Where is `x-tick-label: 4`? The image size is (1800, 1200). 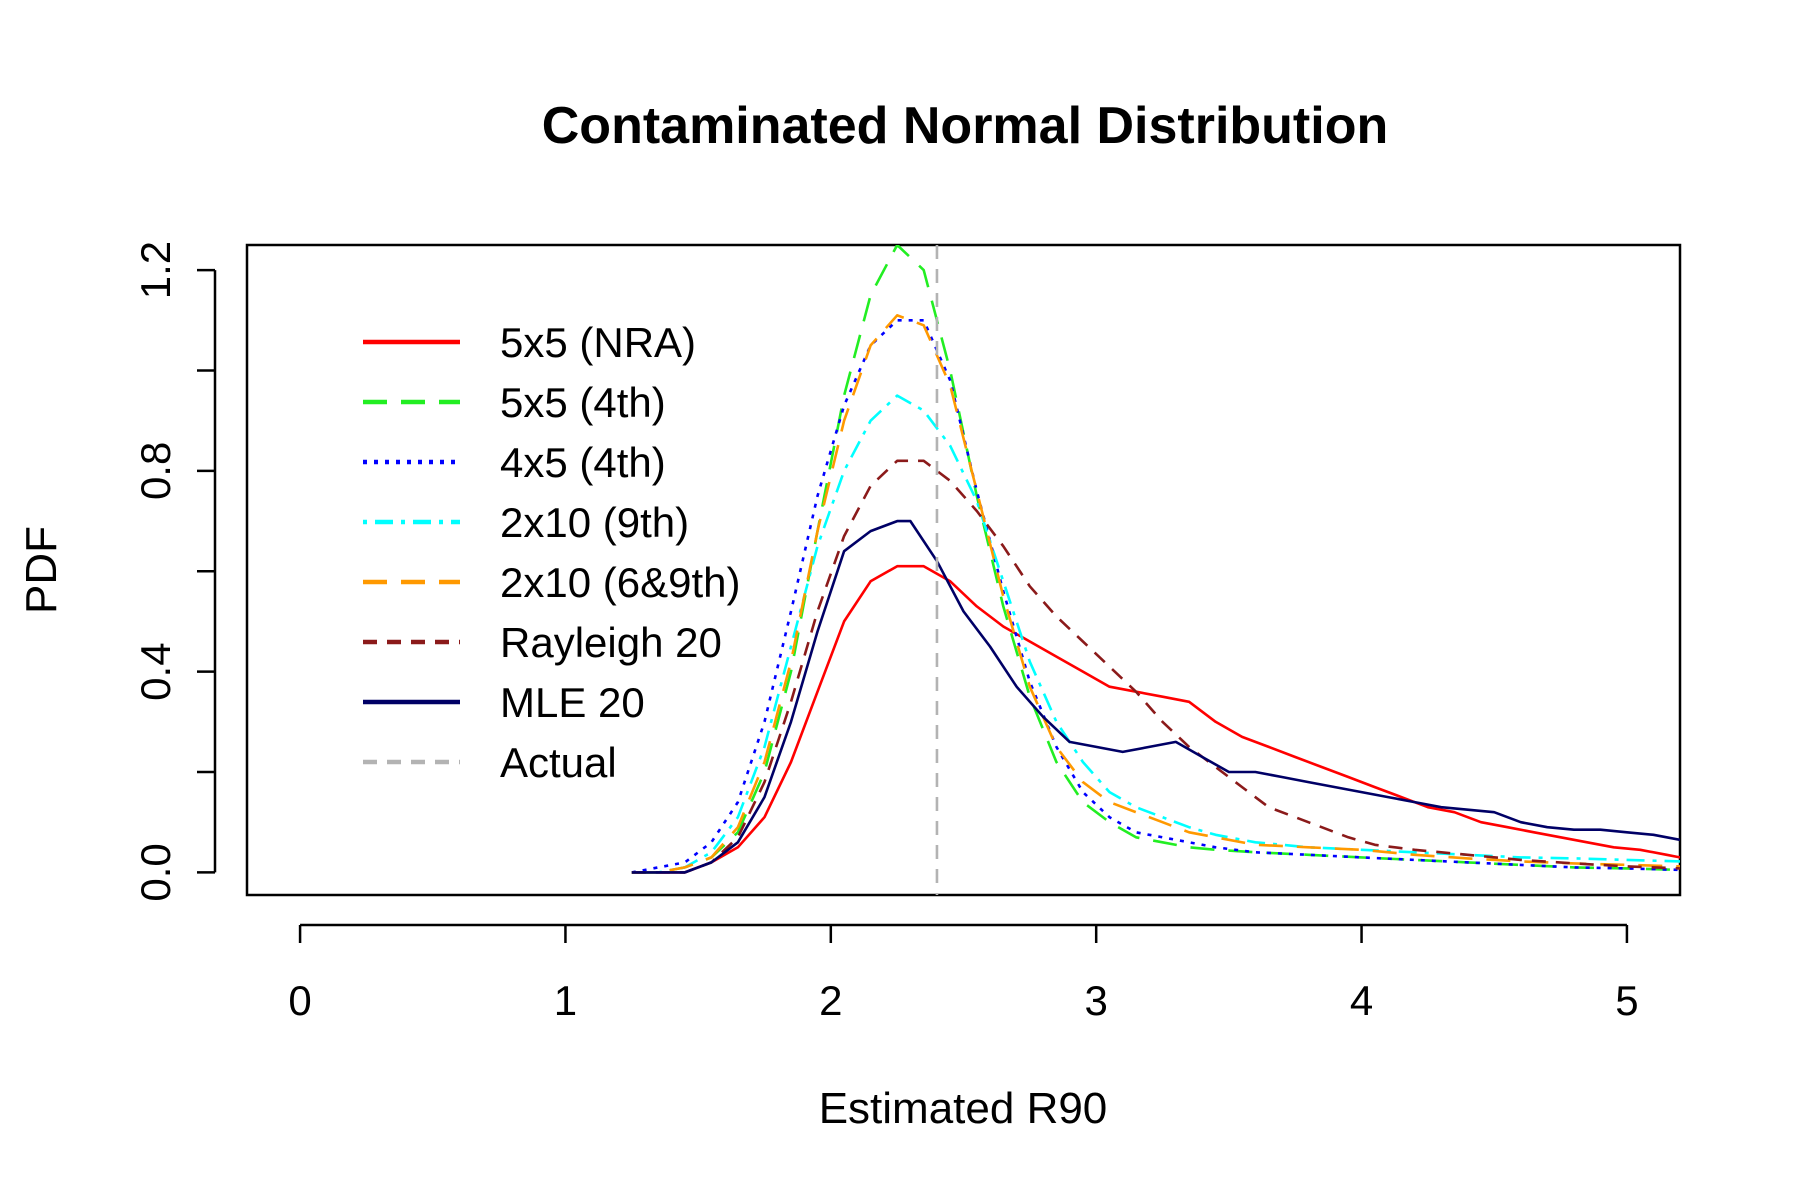 x-tick-label: 4 is located at coordinates (1361, 1000).